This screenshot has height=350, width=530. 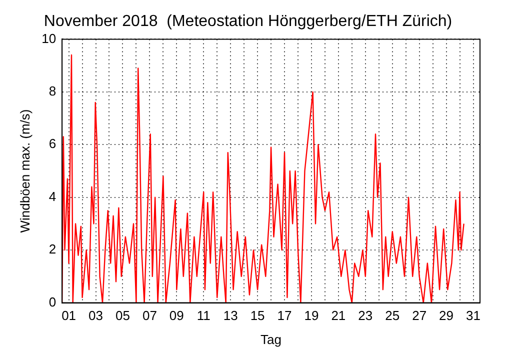 I want to click on x-axis-title: Tag, so click(x=271, y=339).